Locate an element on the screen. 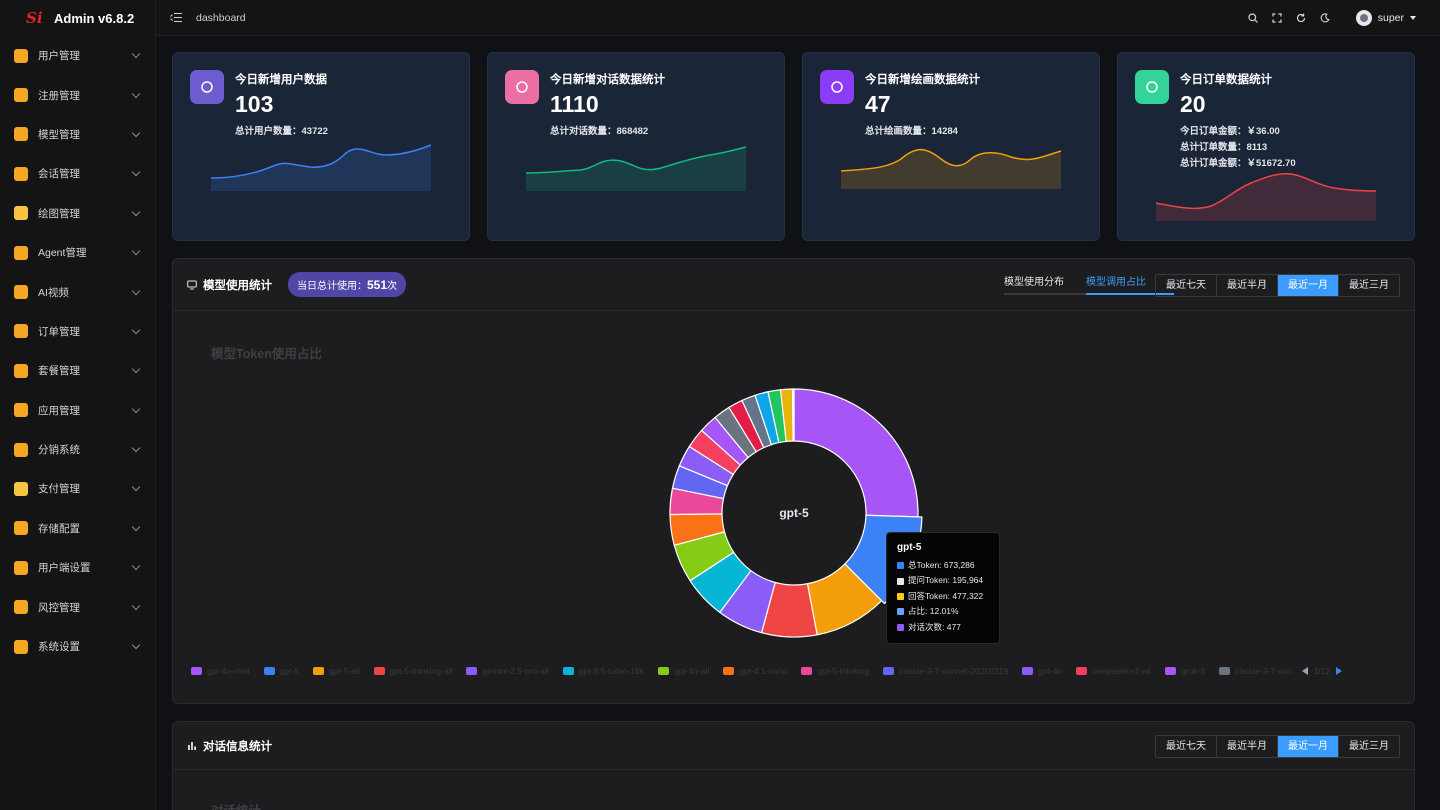 Image resolution: width=1440 pixels, height=810 pixels. dialog-stats-panel: 对话信息统计 最近七天 最近半月 最近一月 最近三月 对话统计 is located at coordinates (793, 765).